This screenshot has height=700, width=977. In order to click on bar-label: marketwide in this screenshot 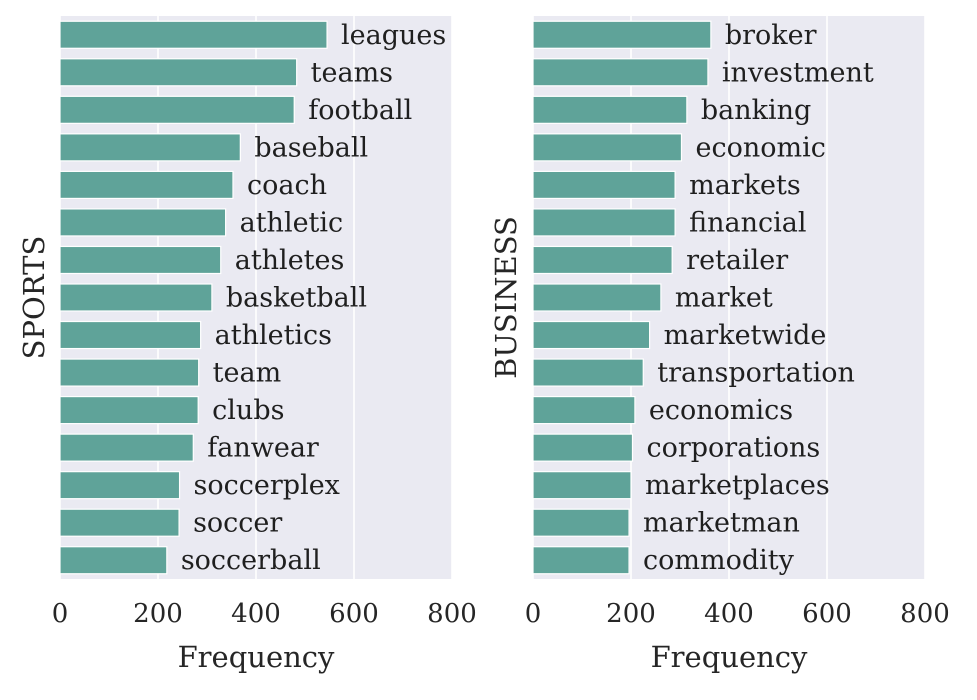, I will do `click(745, 335)`.